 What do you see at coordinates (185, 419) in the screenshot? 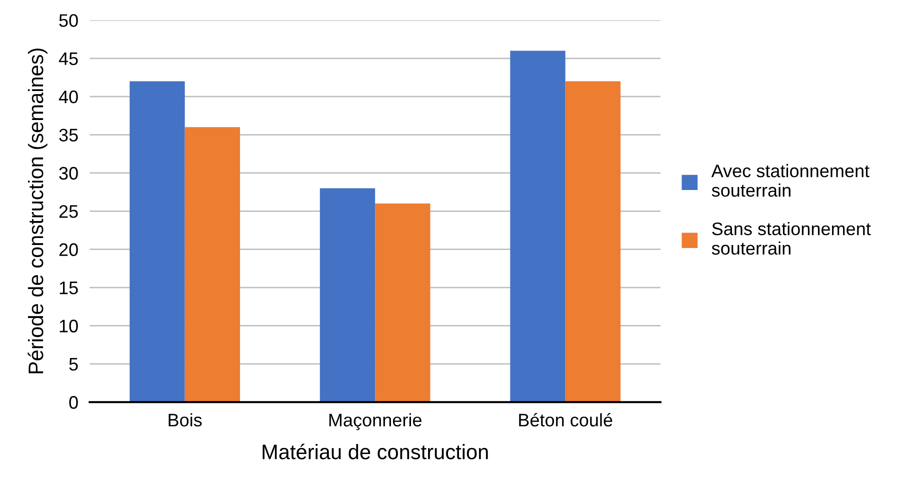
I see `x-tick-label: Bois` at bounding box center [185, 419].